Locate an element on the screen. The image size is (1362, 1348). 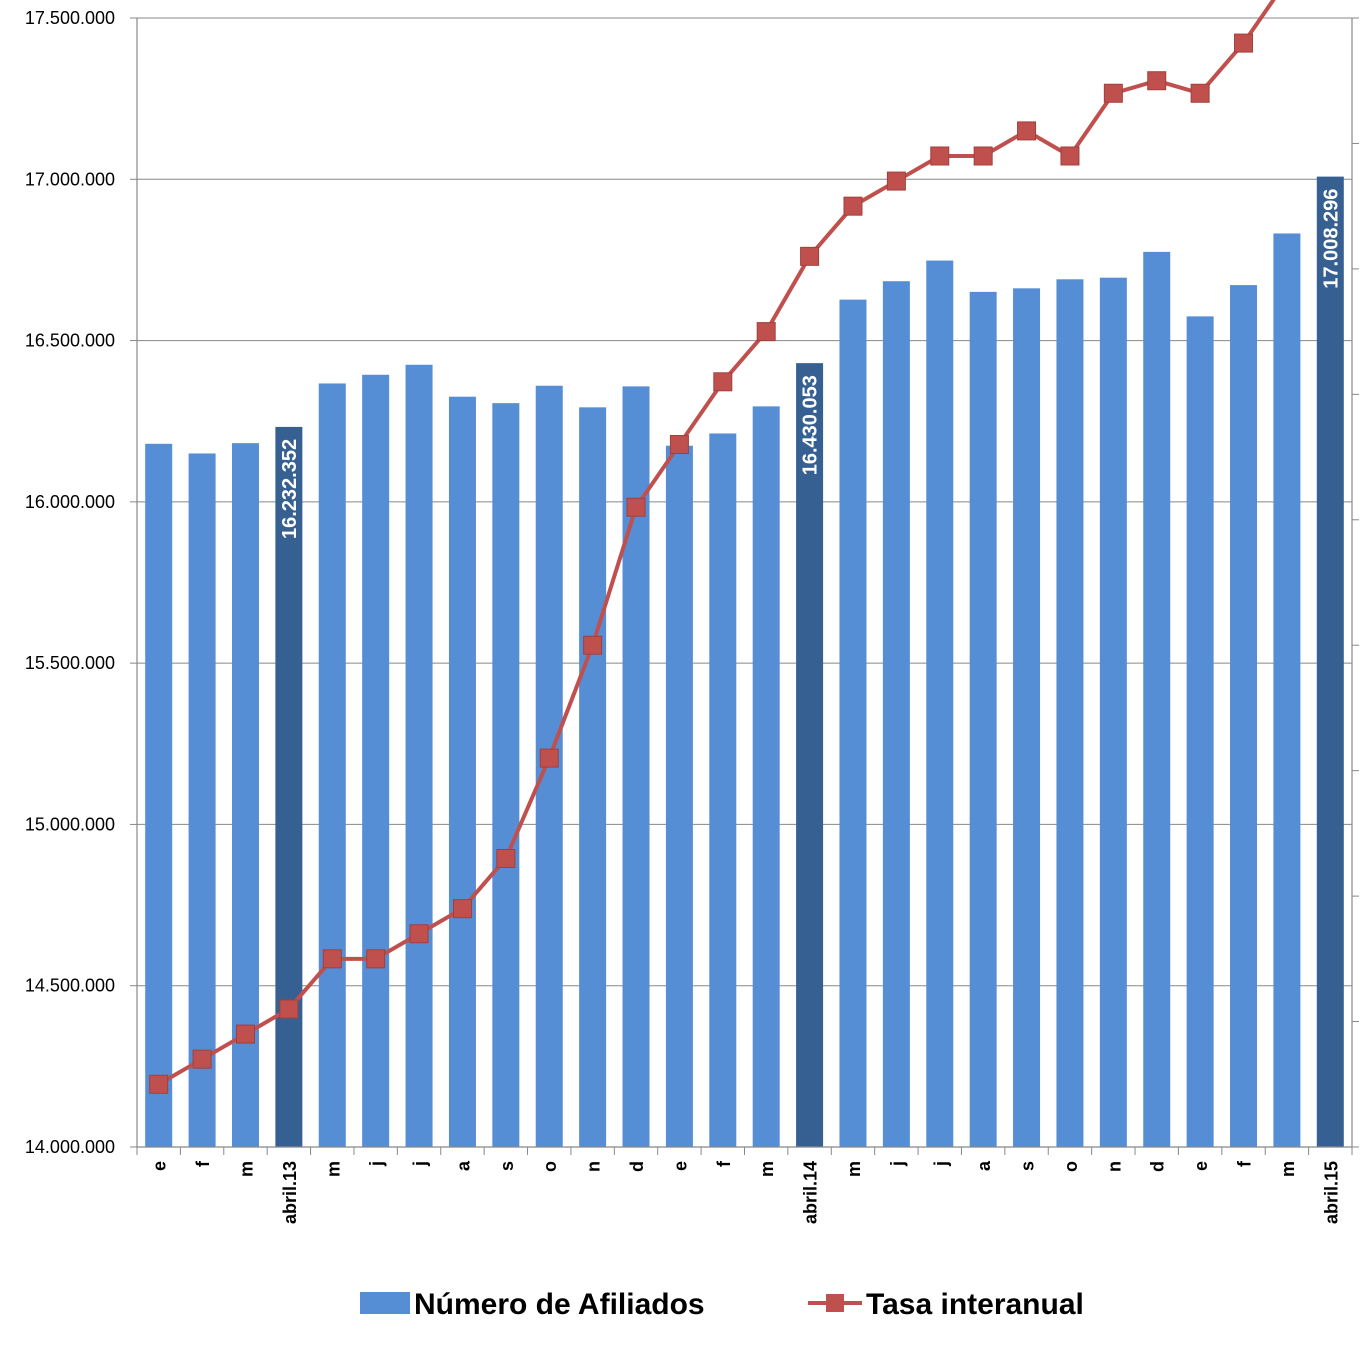
legend-line-marker is located at coordinates (835, 1303).